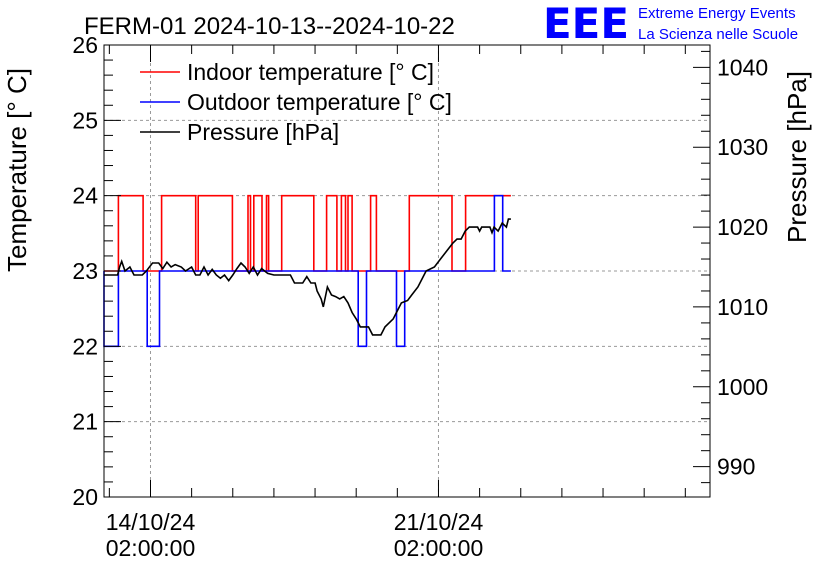  I want to click on y-left-tick-label: 26, so click(85, 45).